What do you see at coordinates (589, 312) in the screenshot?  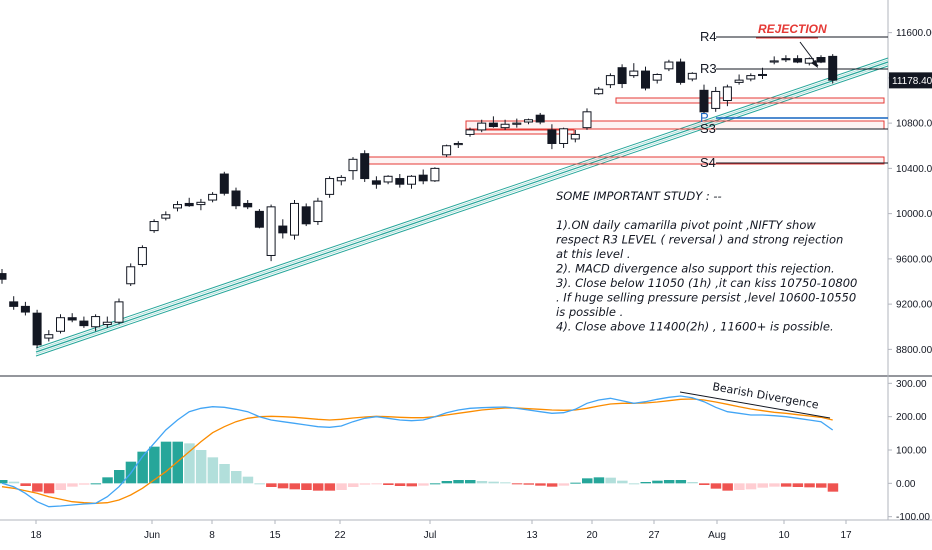 I see `note-line: is possible .` at bounding box center [589, 312].